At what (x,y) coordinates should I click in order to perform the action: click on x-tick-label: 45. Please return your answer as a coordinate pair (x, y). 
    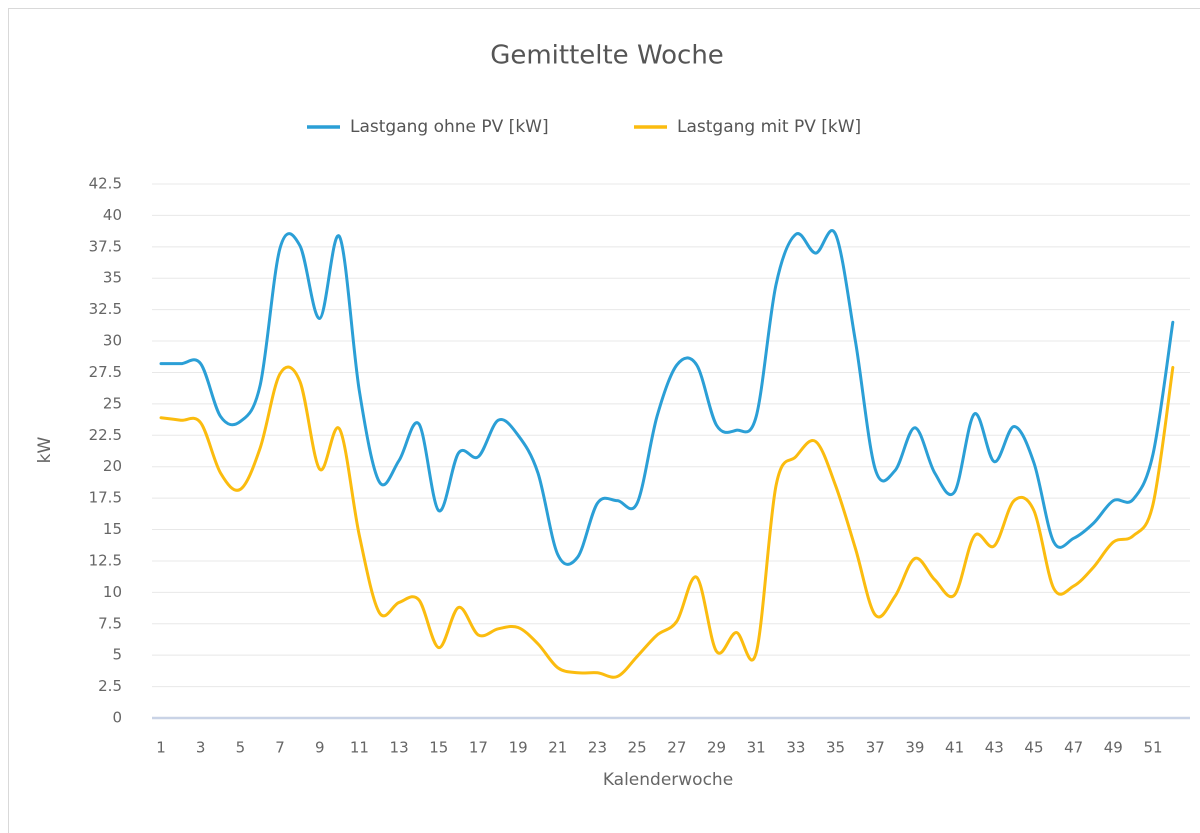
    Looking at the image, I should click on (1033, 748).